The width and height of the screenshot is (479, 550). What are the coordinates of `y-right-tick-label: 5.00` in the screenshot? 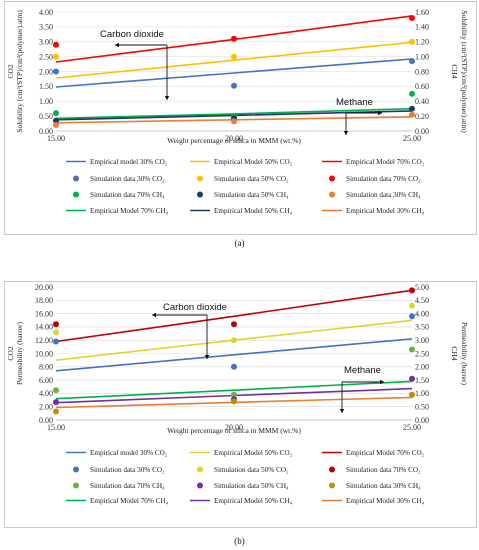 It's located at (422, 287).